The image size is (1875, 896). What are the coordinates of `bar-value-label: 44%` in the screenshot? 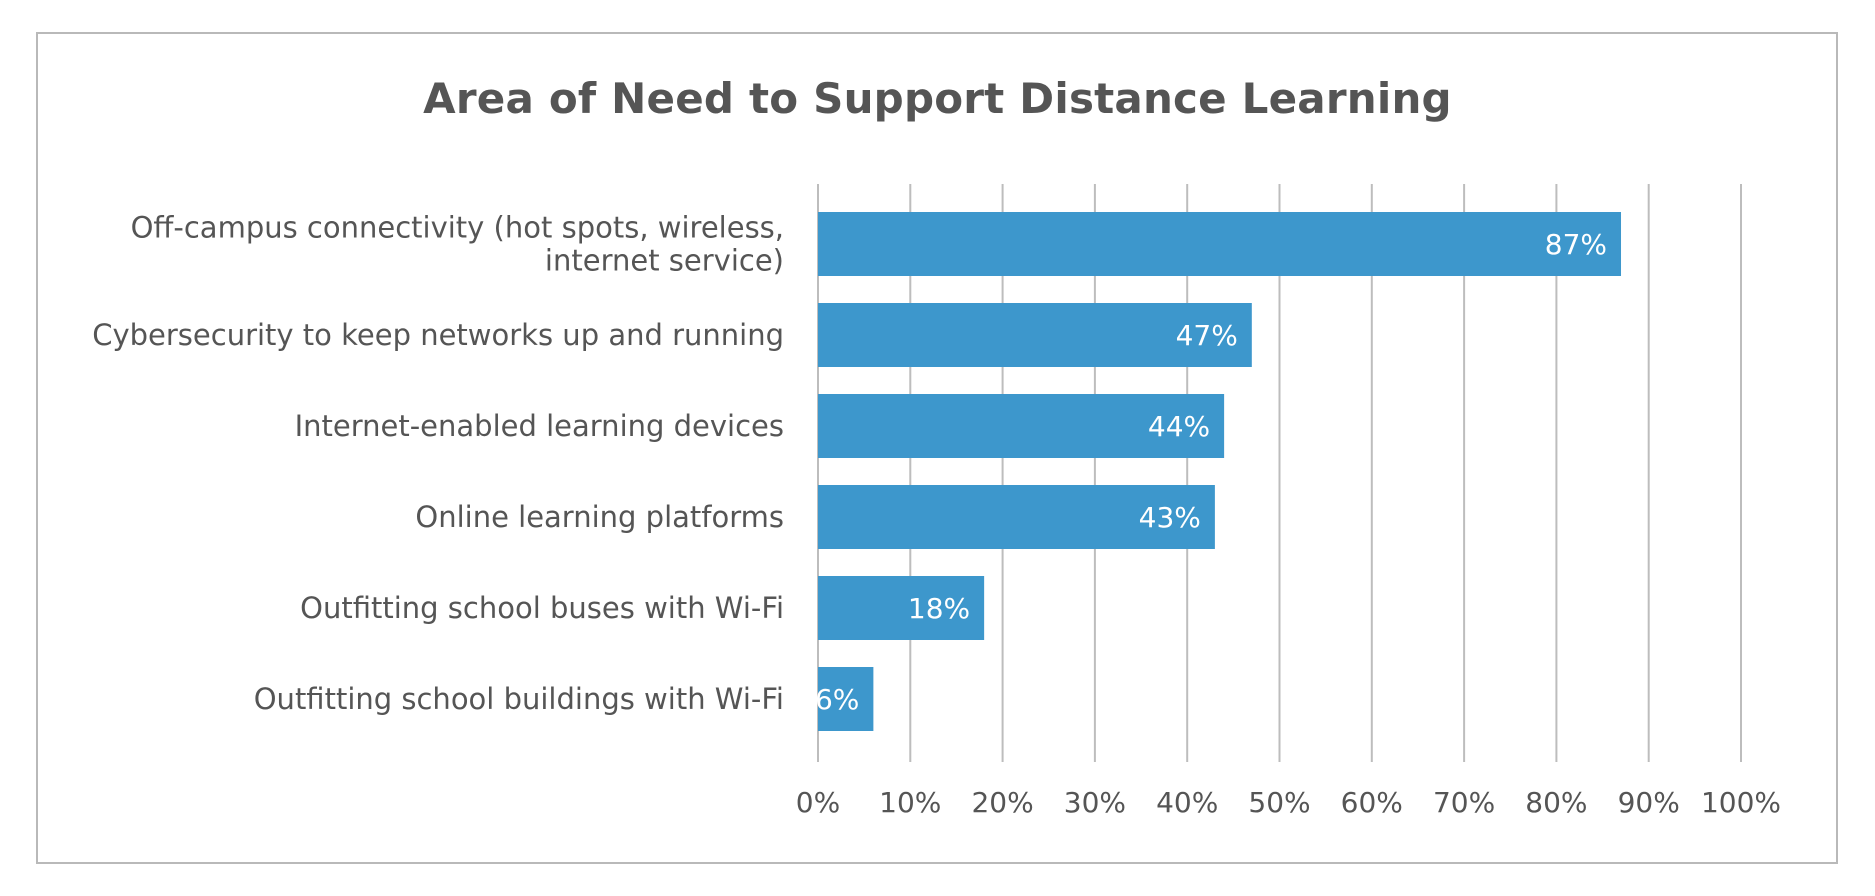 It's located at (1179, 426).